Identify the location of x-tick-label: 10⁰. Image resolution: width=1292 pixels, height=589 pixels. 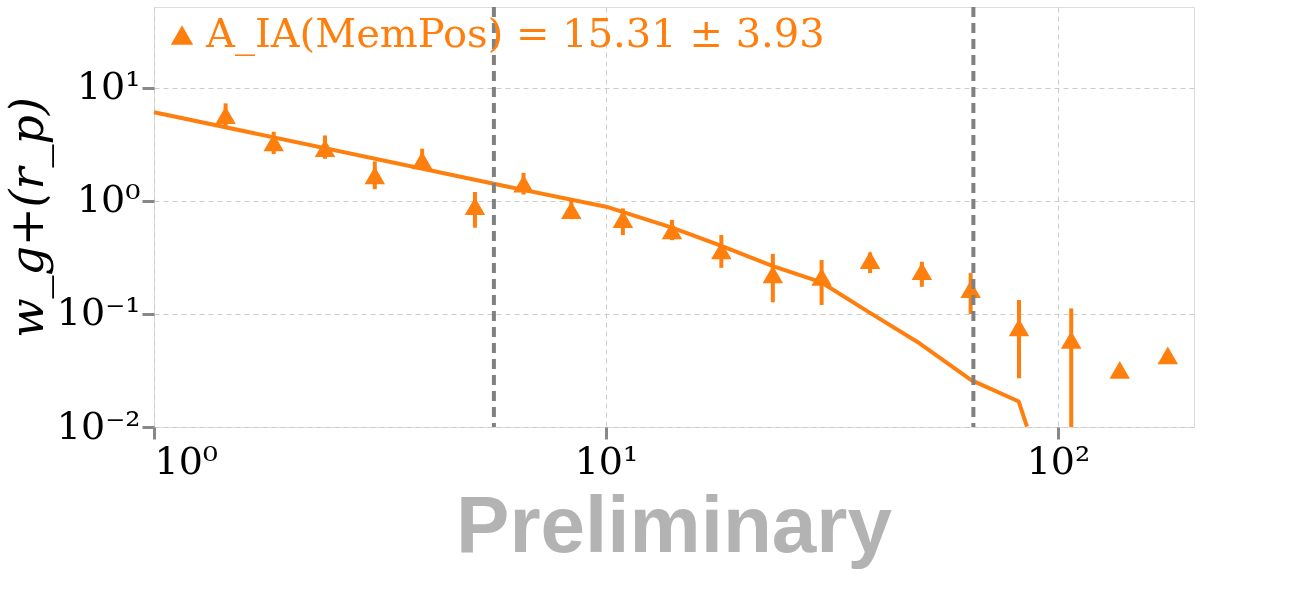
(186, 460).